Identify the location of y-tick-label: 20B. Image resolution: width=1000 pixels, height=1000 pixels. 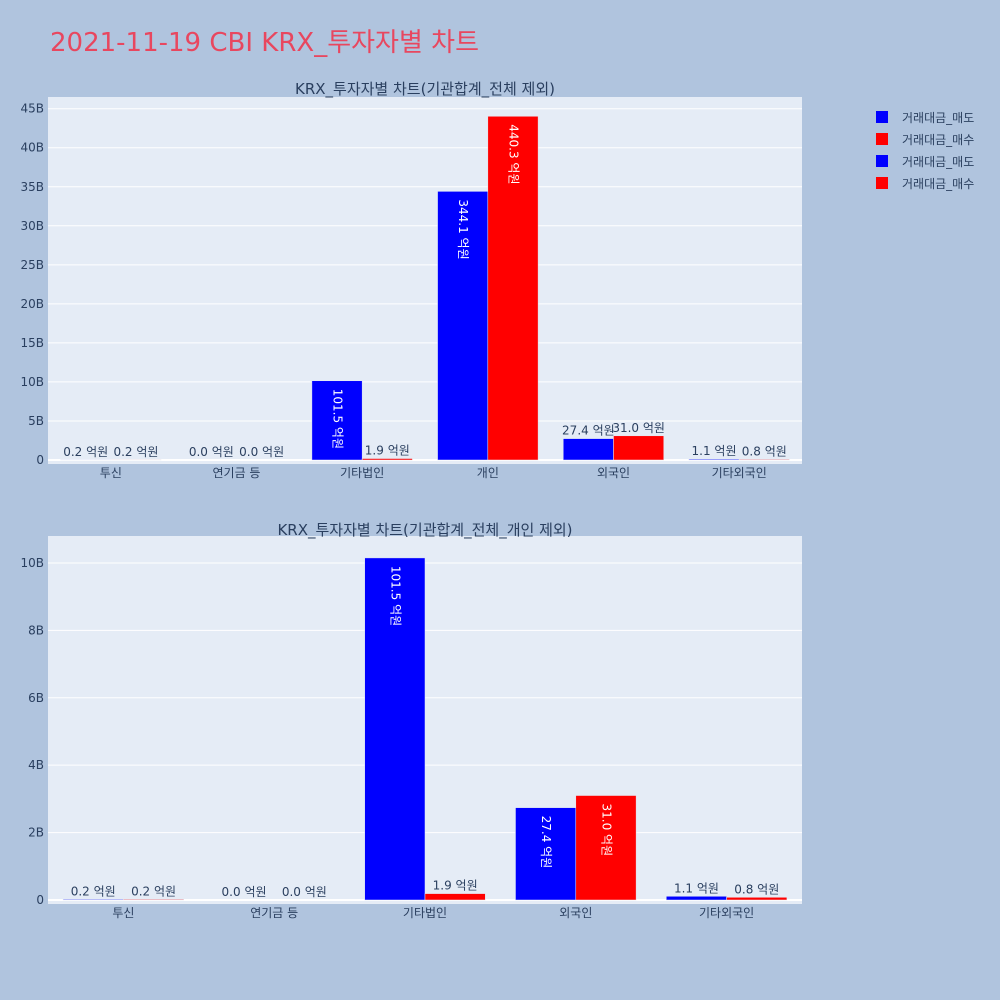
(32, 304).